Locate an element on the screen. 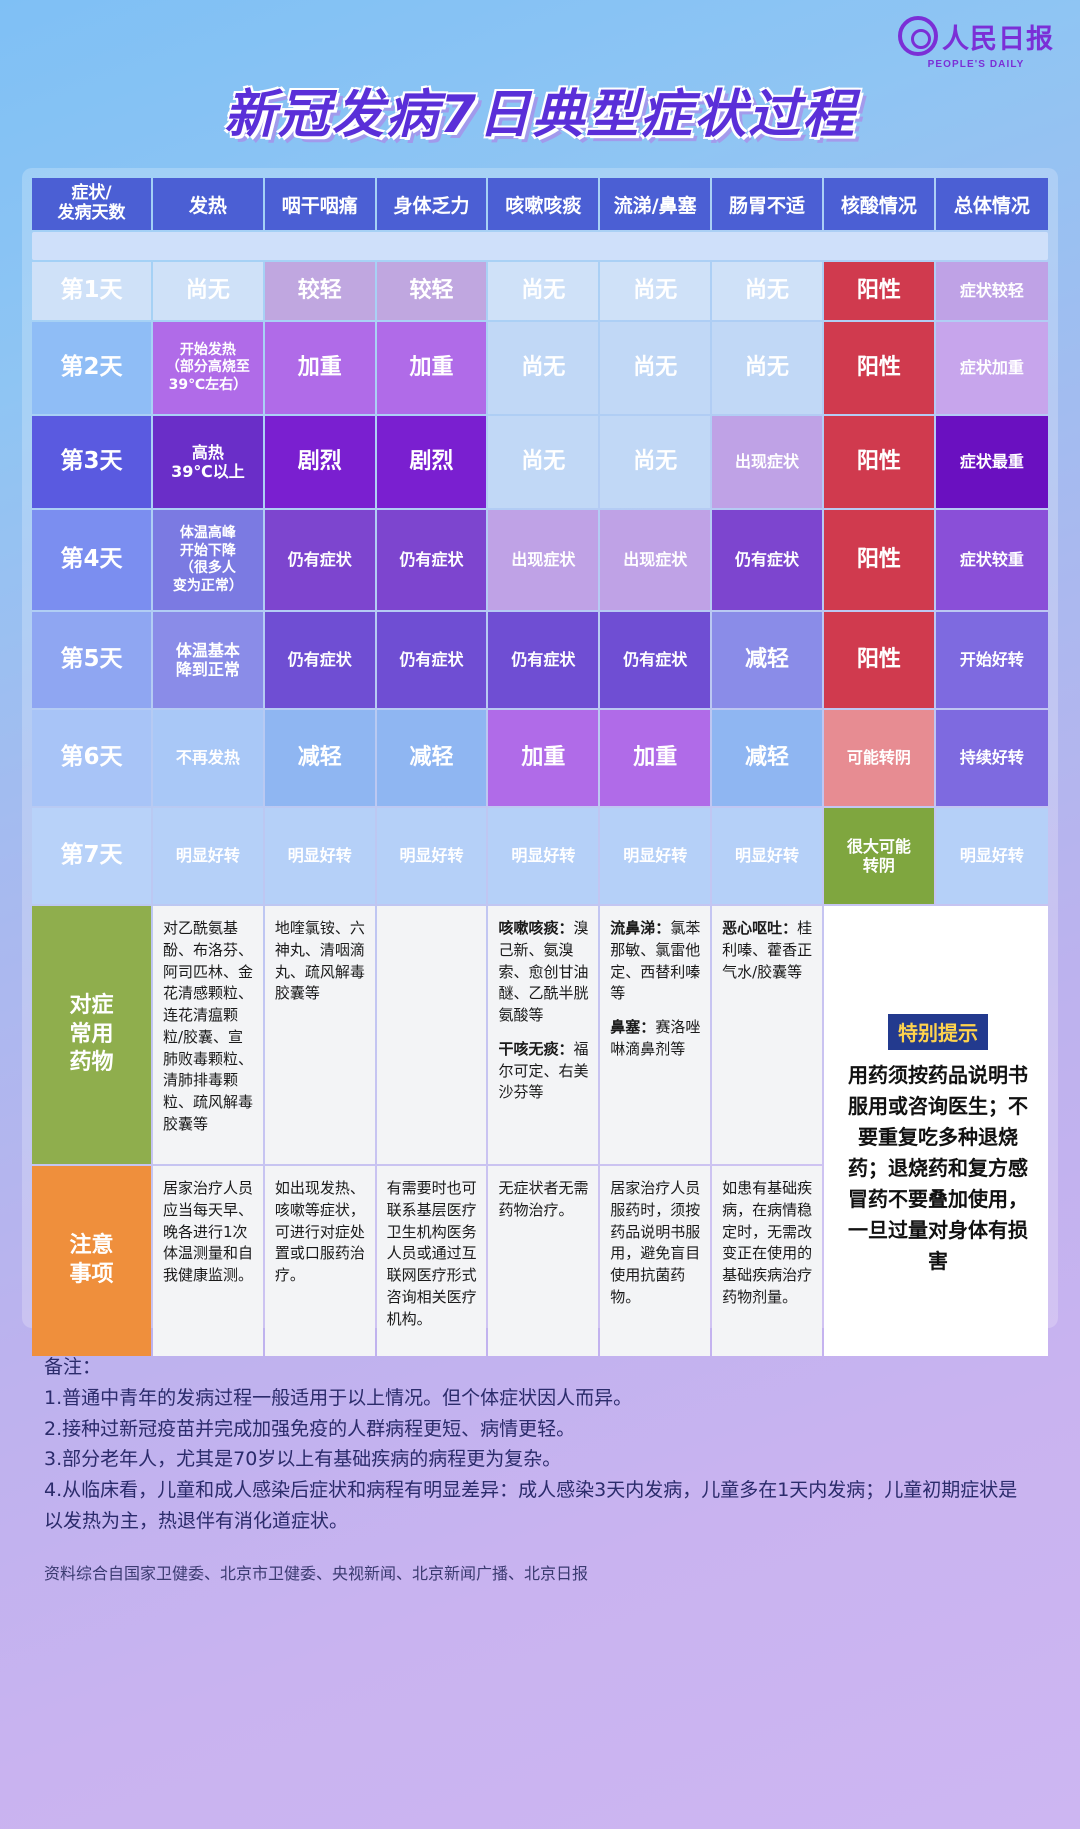 The image size is (1080, 1829). table-row: 第1天 尚无 较轻 较轻 尚无 尚无 尚无 阳性 症状较轻 is located at coordinates (540, 291).